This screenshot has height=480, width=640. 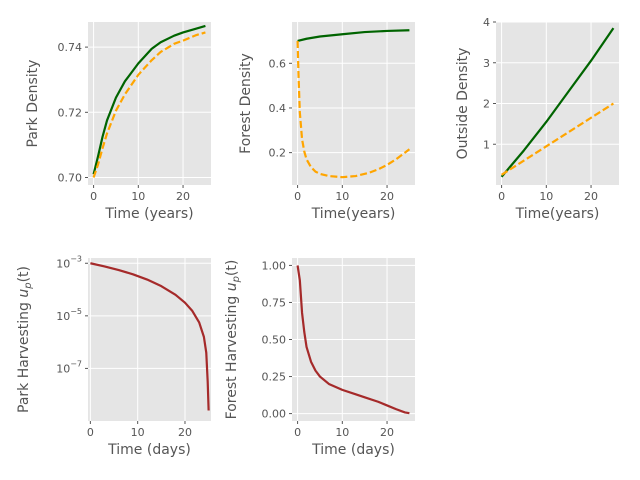 I want to click on forest-density-series-1-line, so click(x=353, y=109).